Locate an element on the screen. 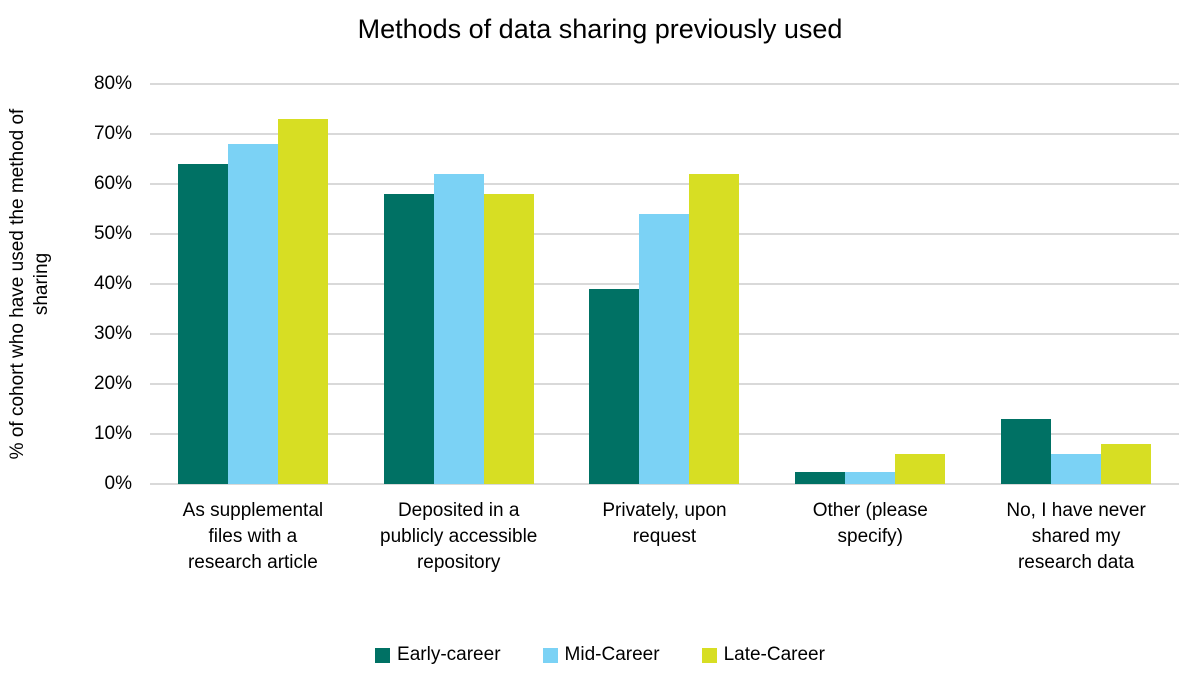  x-axis-category-label: Privately, upon request is located at coordinates (664, 523).